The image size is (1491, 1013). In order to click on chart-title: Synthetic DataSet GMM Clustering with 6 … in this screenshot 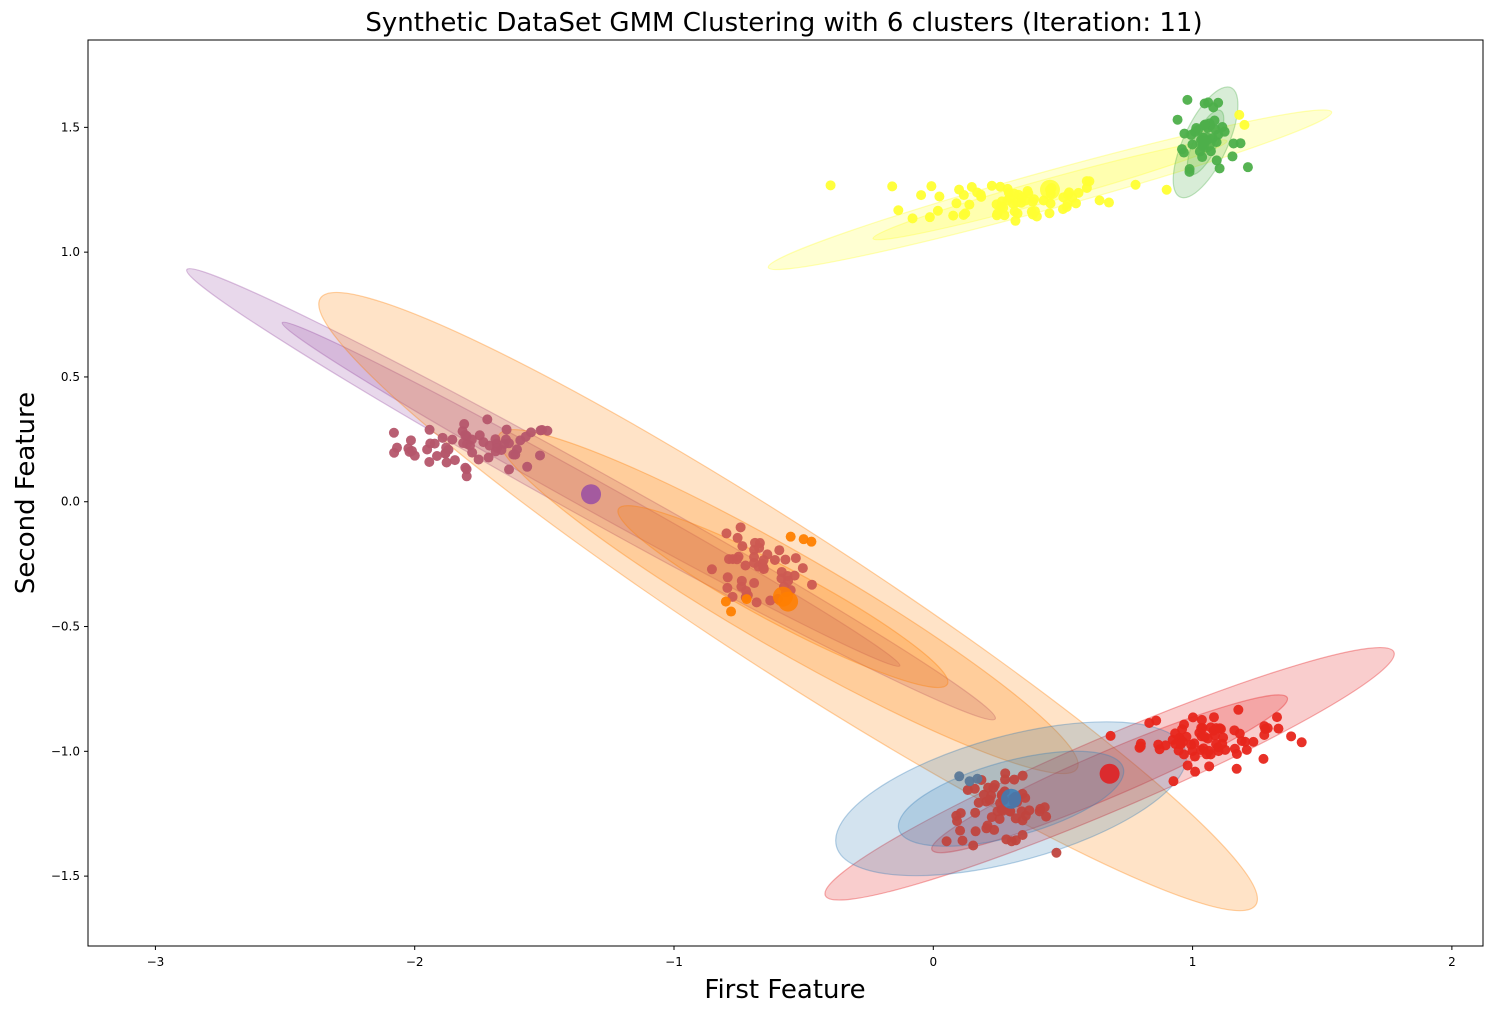, I will do `click(783, 23)`.